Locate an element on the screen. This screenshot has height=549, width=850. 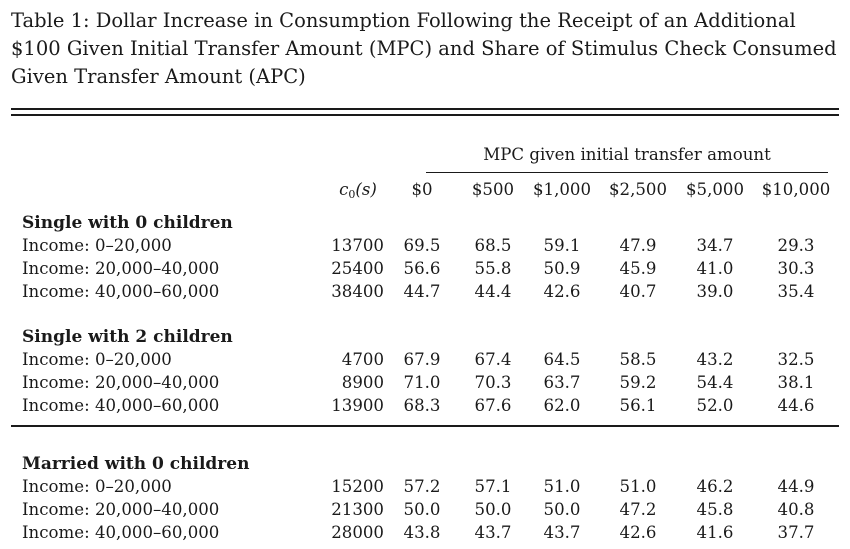
mpc-value-cell: 38.1 is located at coordinates (796, 382).